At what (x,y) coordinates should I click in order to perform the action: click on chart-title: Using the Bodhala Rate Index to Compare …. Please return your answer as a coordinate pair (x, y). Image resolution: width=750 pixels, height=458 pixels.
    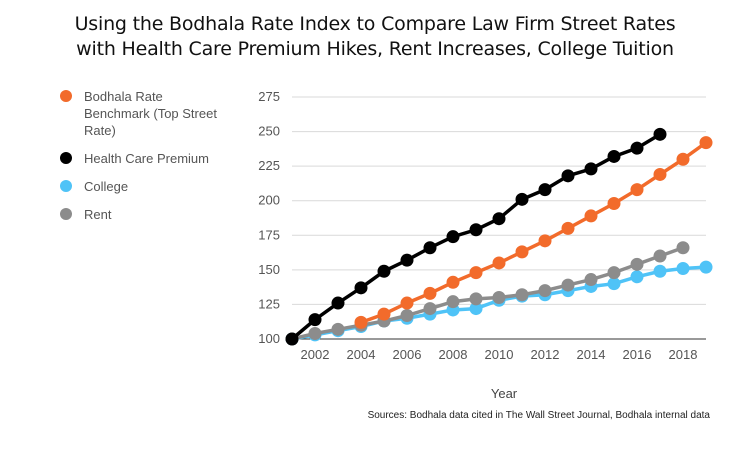
    Looking at the image, I should click on (375, 37).